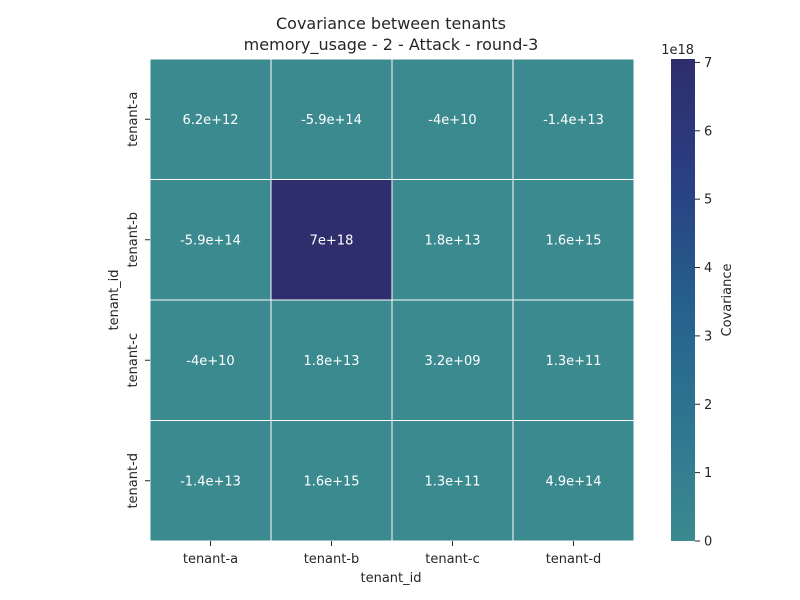 The width and height of the screenshot is (800, 600). Describe the element at coordinates (391, 23) in the screenshot. I see `chart-title-line1: Covariance between tenants` at that location.